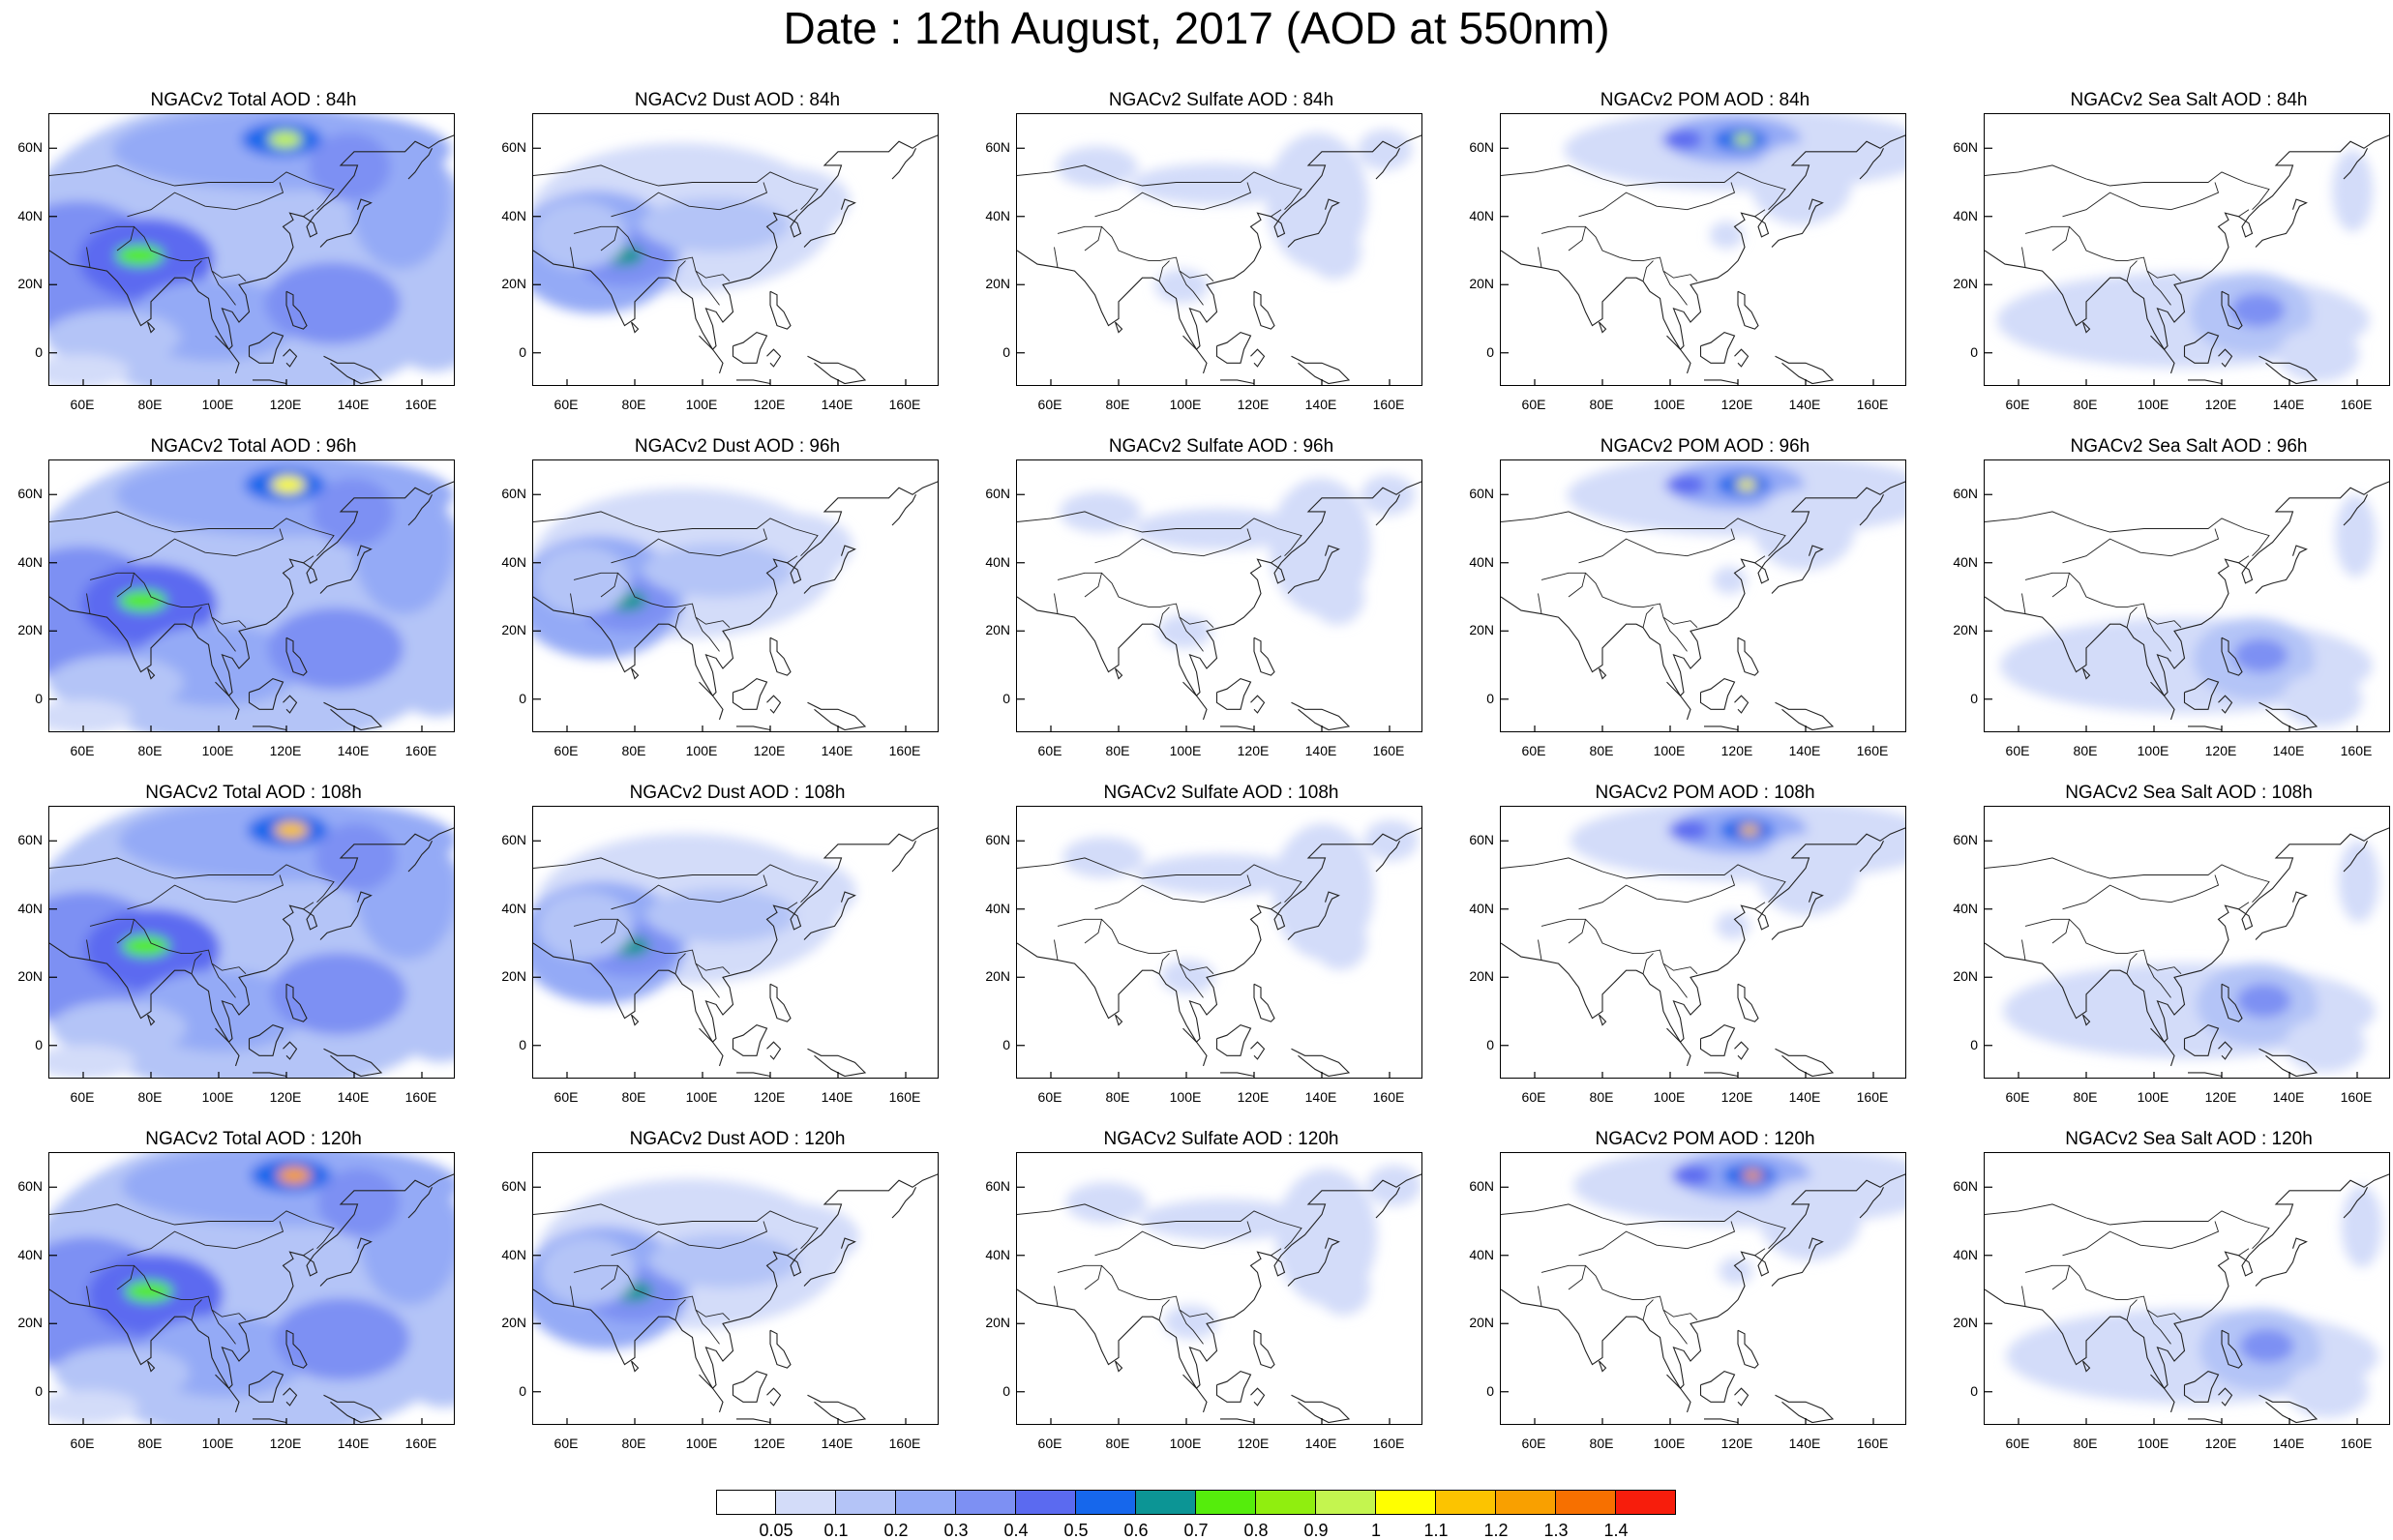 Image resolution: width=2393 pixels, height=1540 pixels. I want to click on colorbar-label: 0.05, so click(776, 1530).